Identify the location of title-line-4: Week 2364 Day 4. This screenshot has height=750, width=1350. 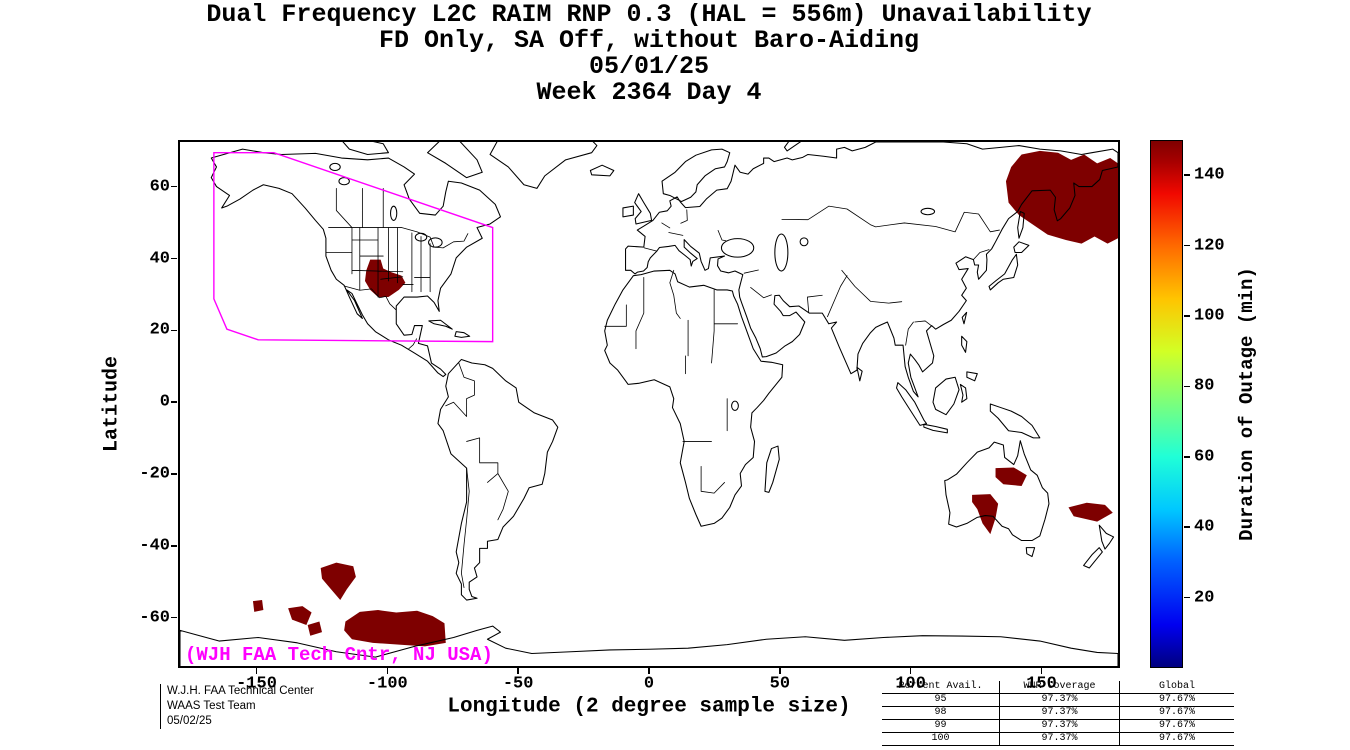
(649, 92).